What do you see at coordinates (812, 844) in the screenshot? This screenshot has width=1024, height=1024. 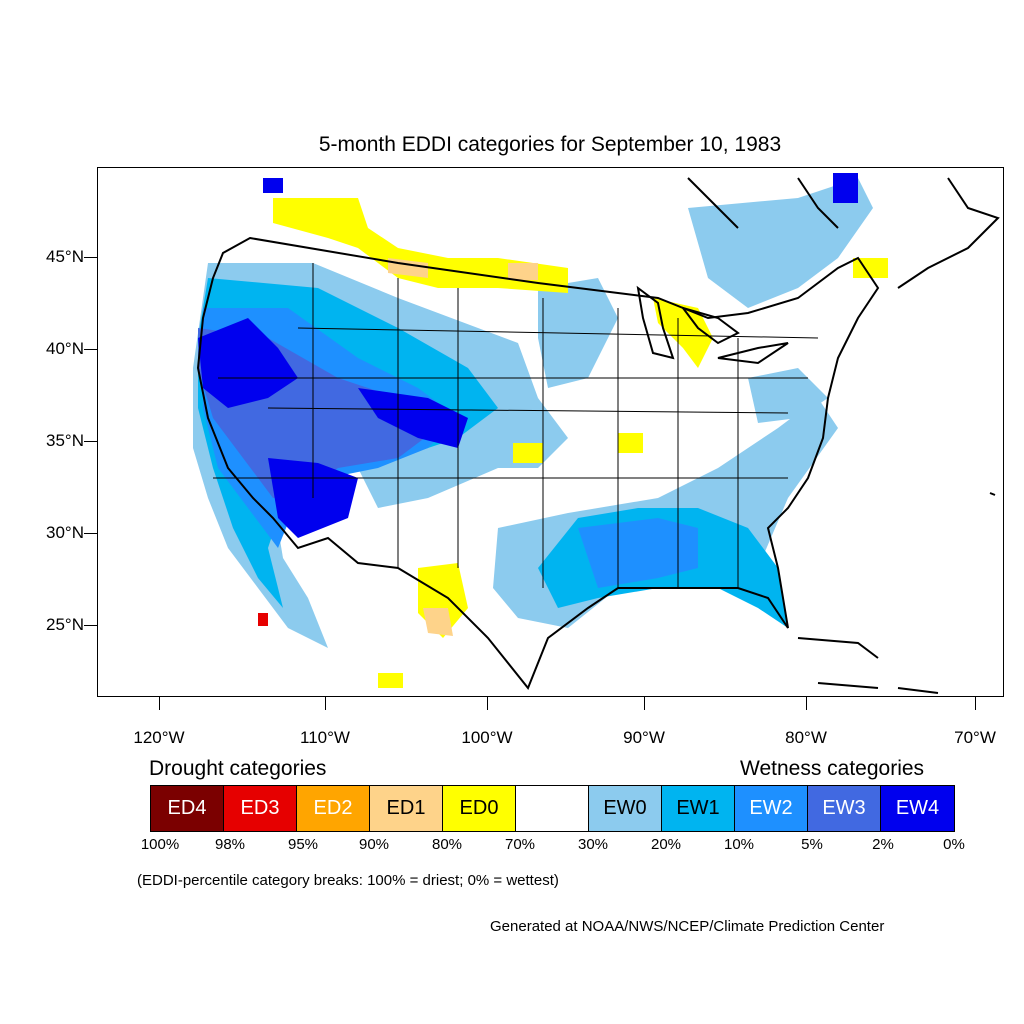 I see `pct-label: 5%` at bounding box center [812, 844].